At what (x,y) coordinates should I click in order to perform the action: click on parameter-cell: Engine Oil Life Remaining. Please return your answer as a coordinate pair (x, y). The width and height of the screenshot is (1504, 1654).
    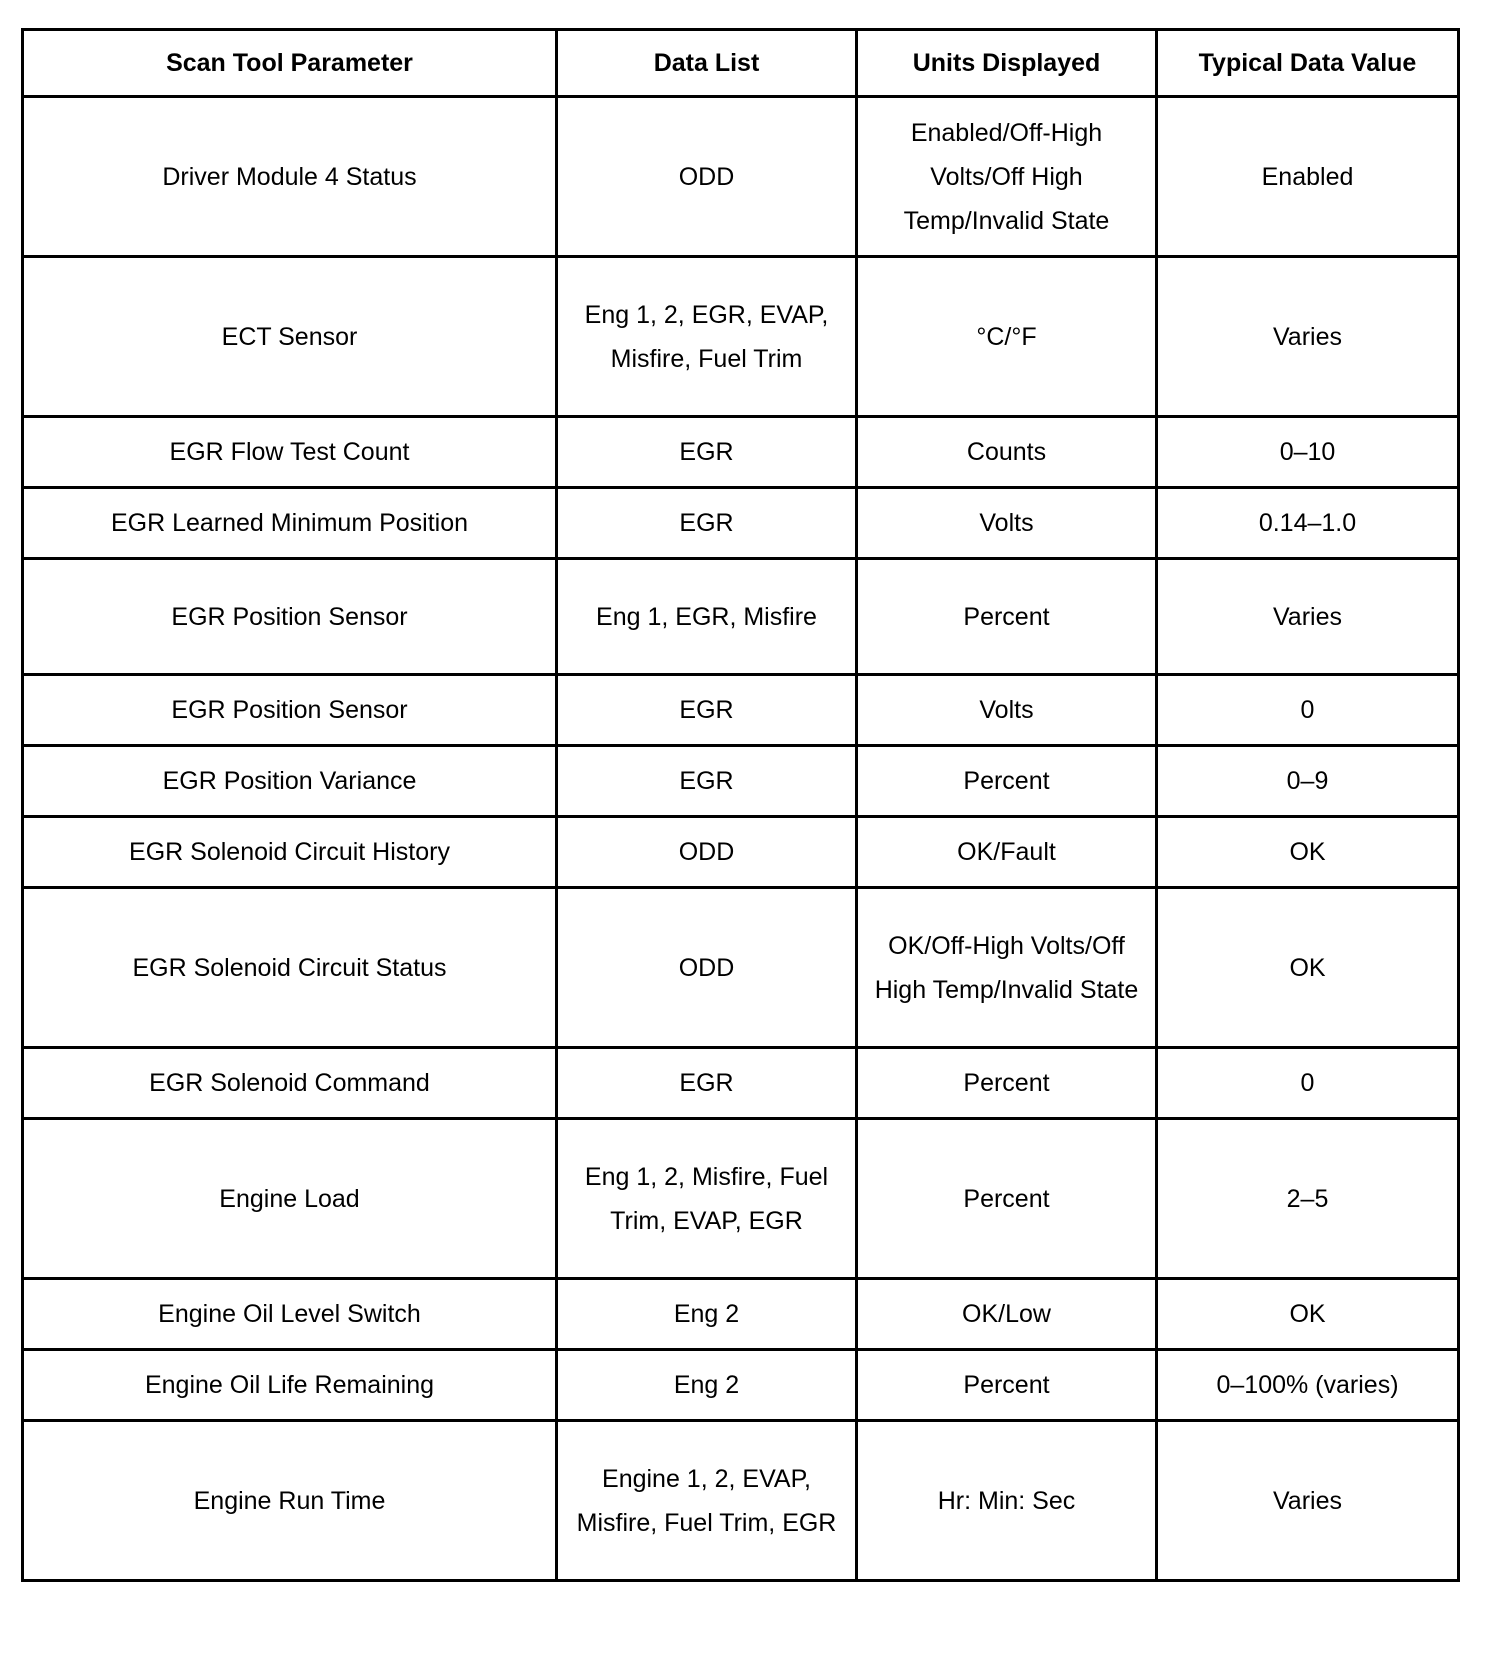
    Looking at the image, I should click on (289, 1385).